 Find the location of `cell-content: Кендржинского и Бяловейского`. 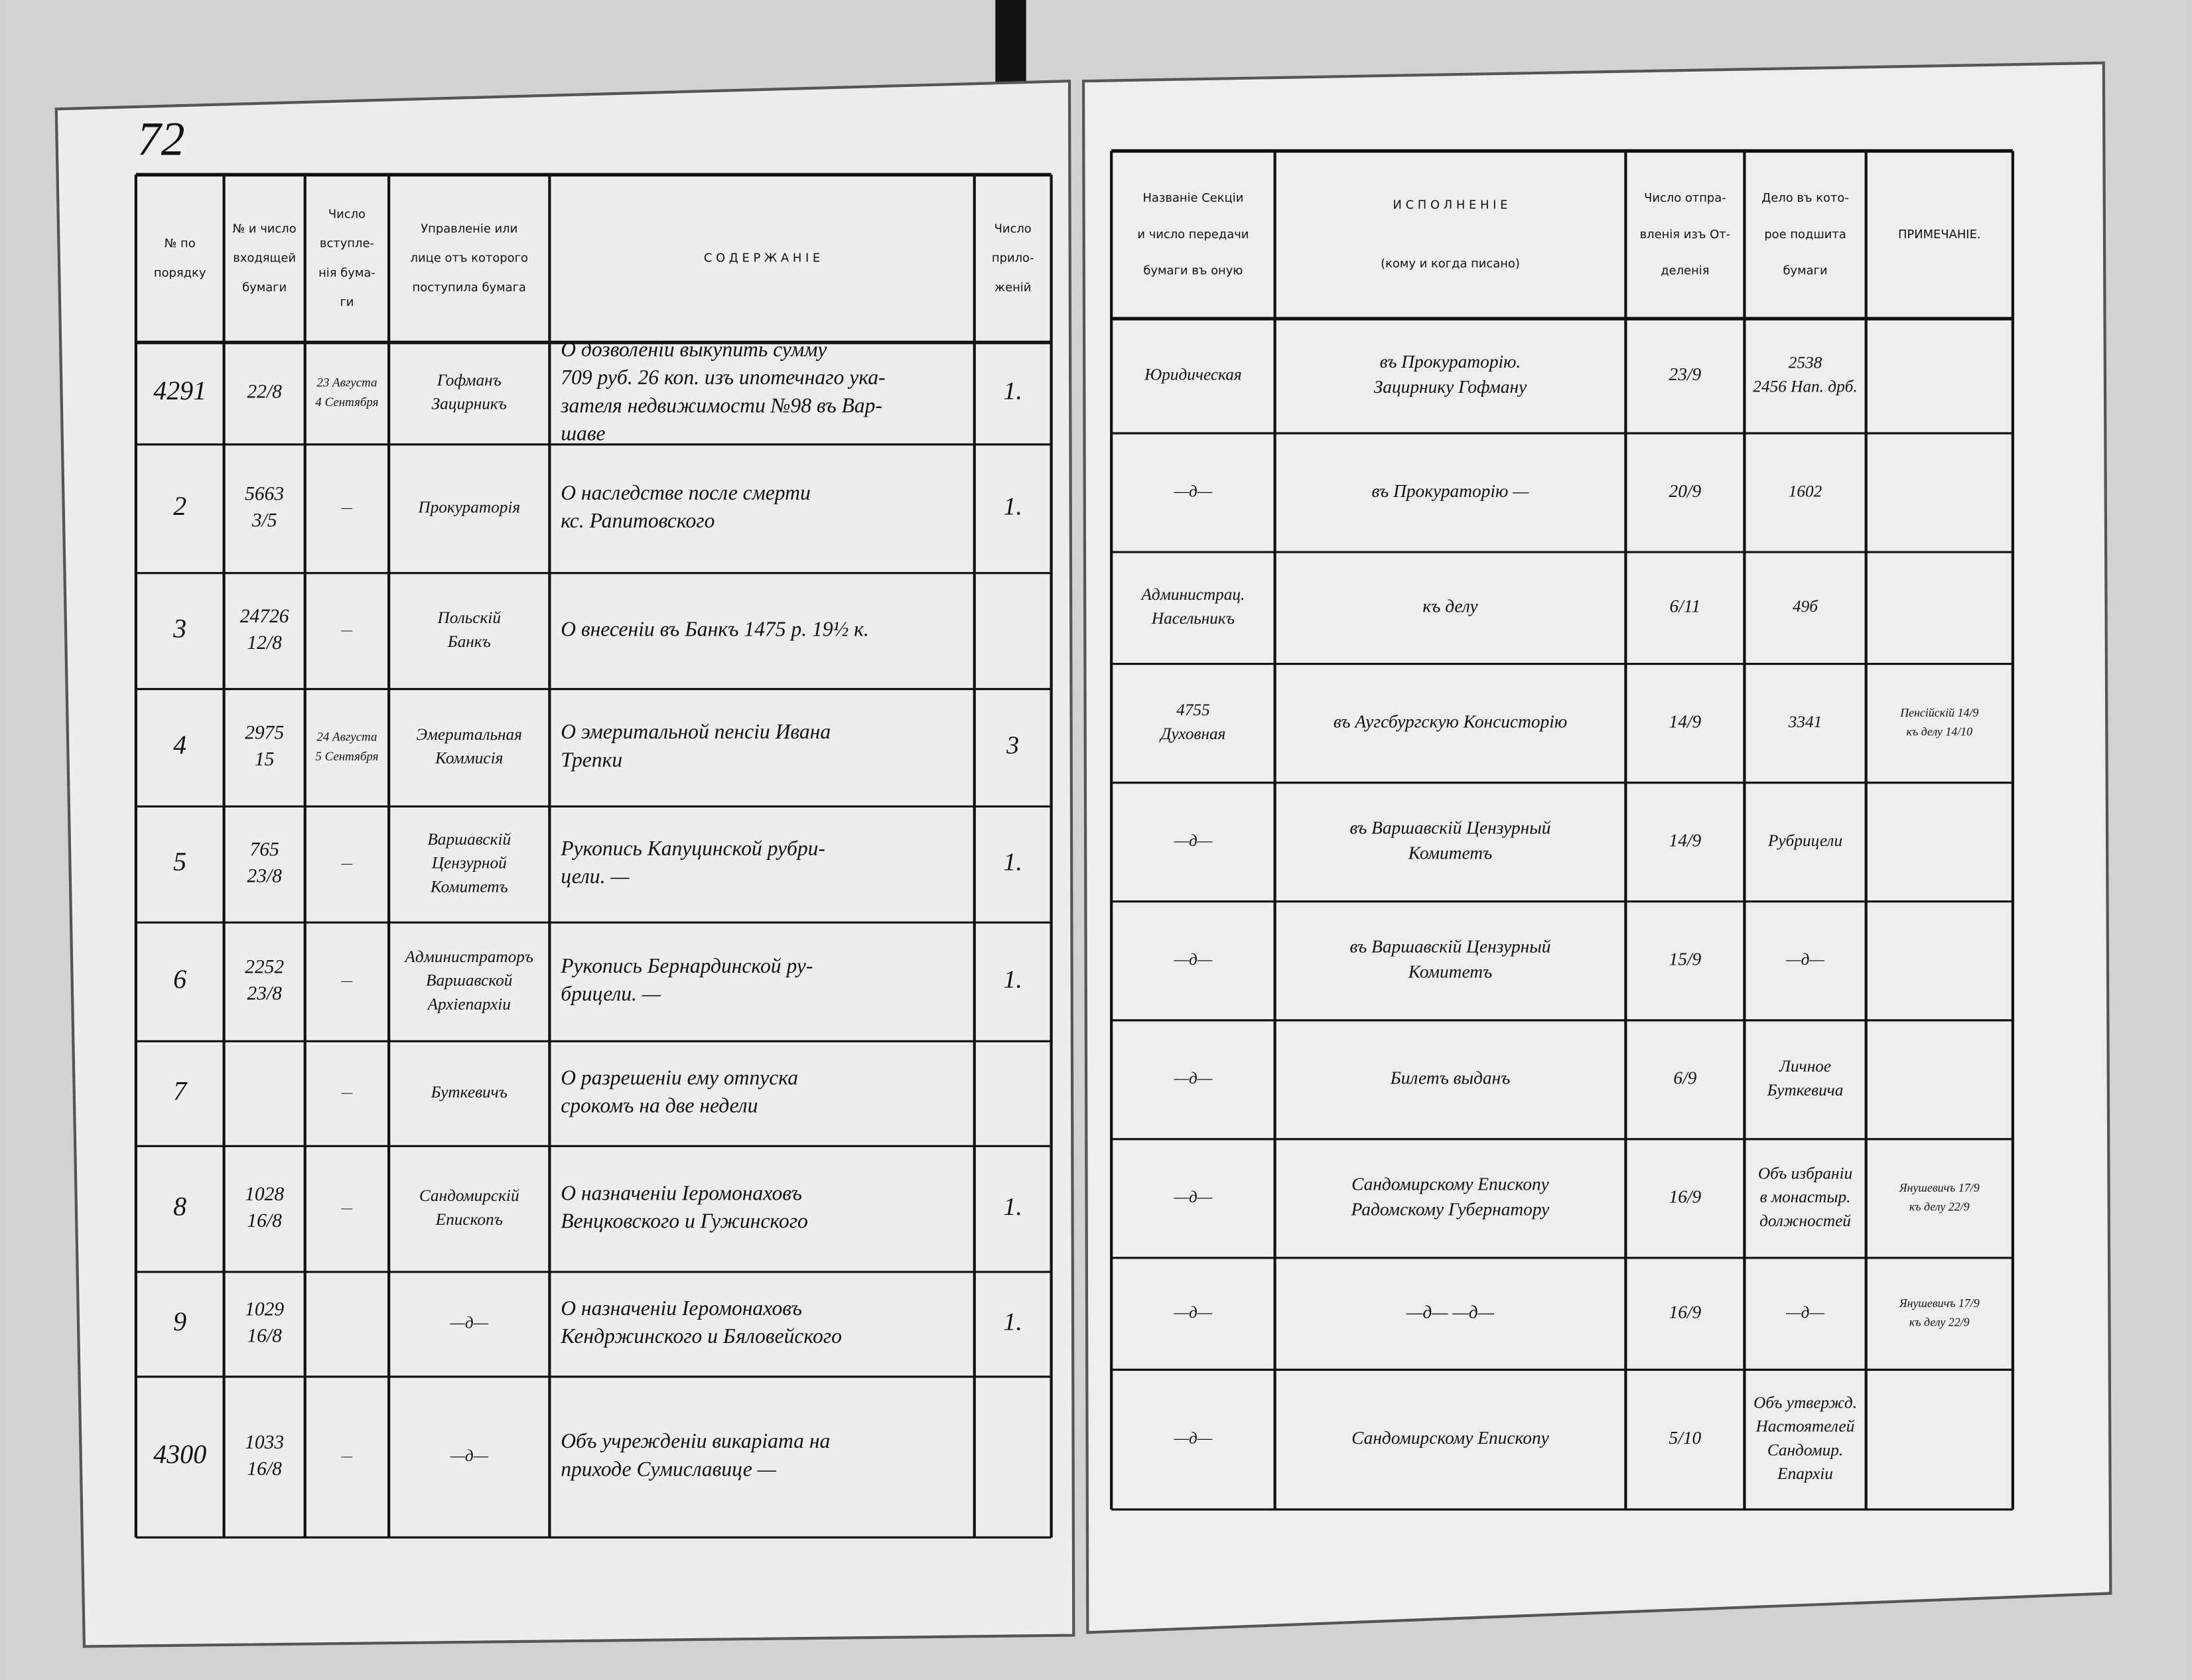

cell-content: Кендржинского и Бяловейского is located at coordinates (701, 1336).